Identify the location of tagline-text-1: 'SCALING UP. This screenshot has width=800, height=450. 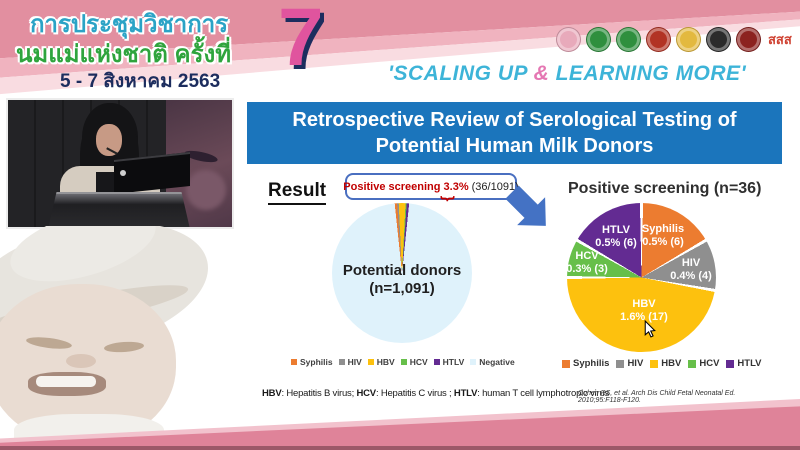
(461, 73).